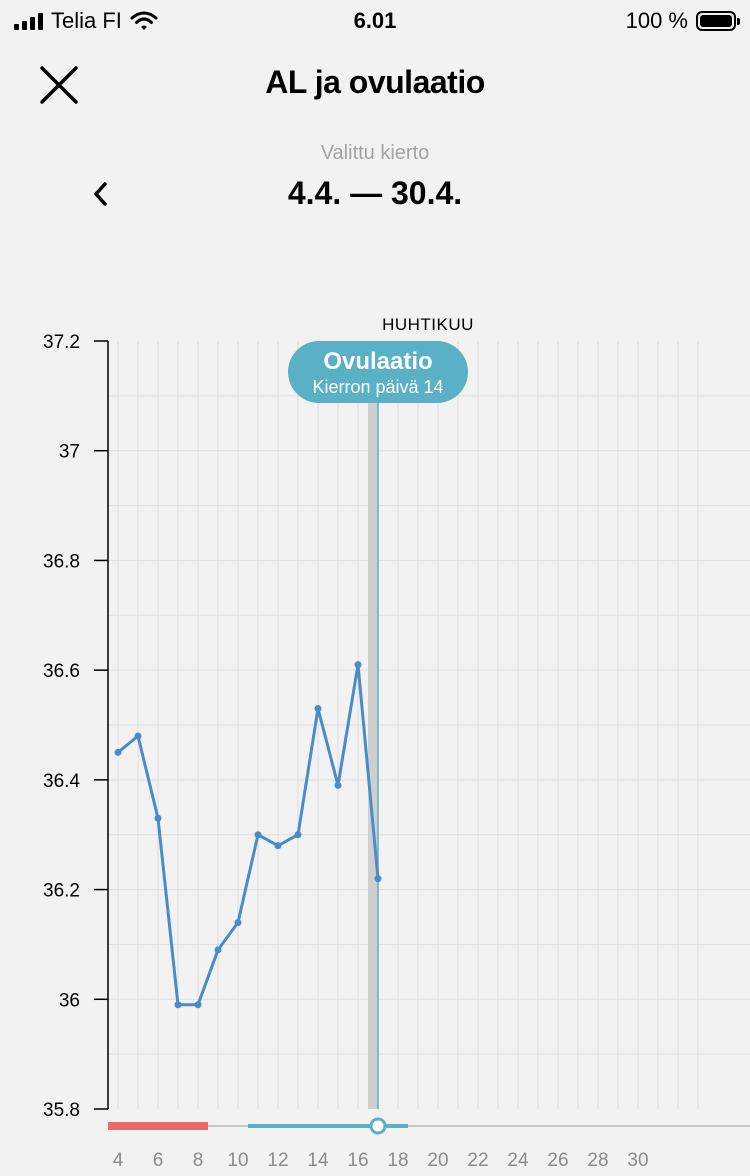  What do you see at coordinates (377, 387) in the screenshot?
I see `ovulation-subtitle: Kierron päivä 14` at bounding box center [377, 387].